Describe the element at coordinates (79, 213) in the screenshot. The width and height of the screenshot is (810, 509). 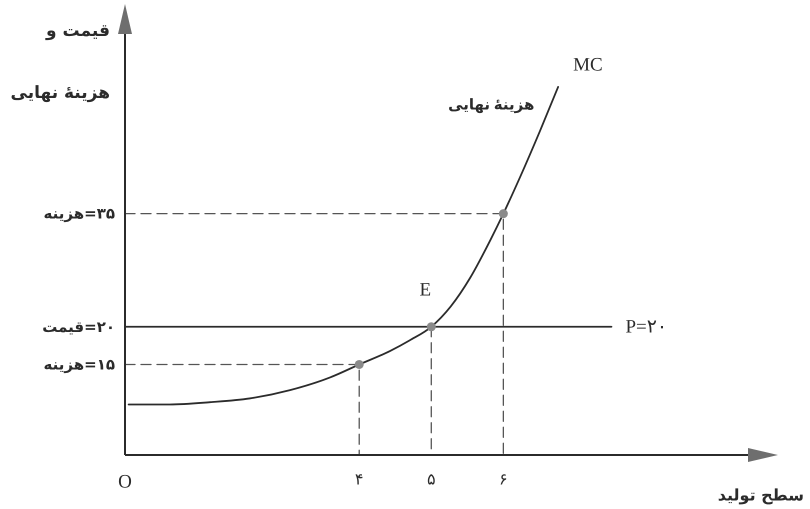
I see `y-tick-label: ۳۵=هزینه` at that location.